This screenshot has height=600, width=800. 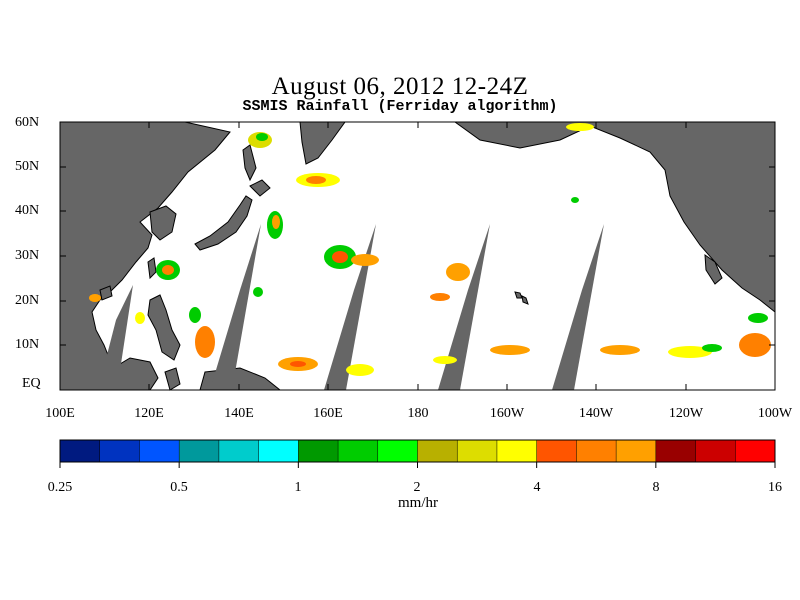 What do you see at coordinates (775, 487) in the screenshot?
I see `colorbar-label-16: 16` at bounding box center [775, 487].